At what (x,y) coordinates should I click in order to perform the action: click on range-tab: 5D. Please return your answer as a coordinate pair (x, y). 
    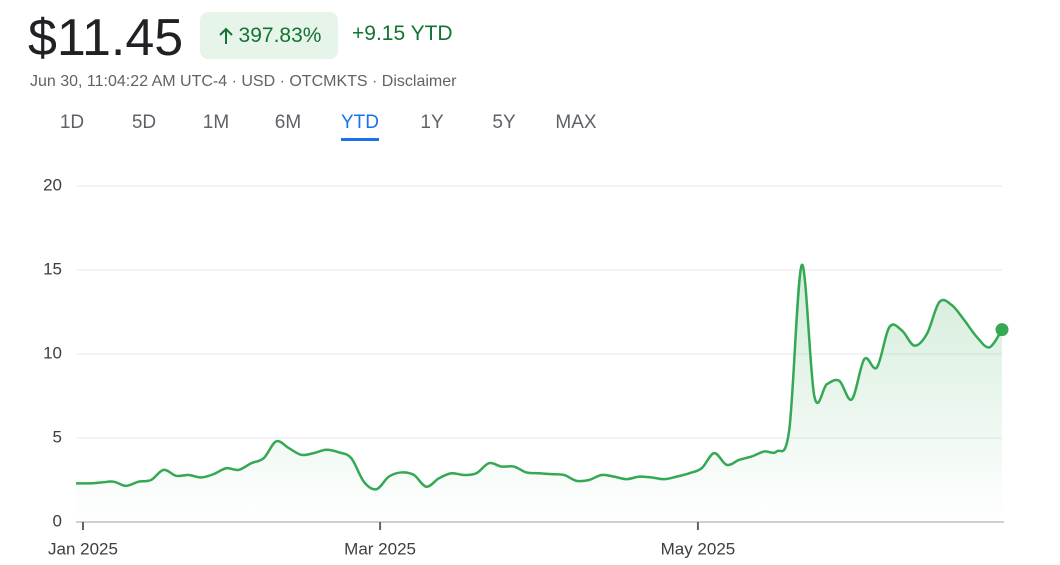
    Looking at the image, I should click on (144, 127).